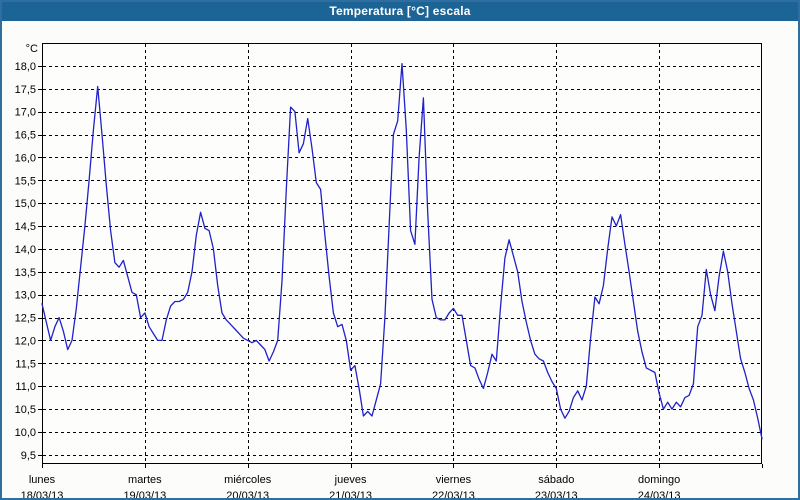 Image resolution: width=800 pixels, height=500 pixels. I want to click on x-tick-date: 20/03/13, so click(247, 495).